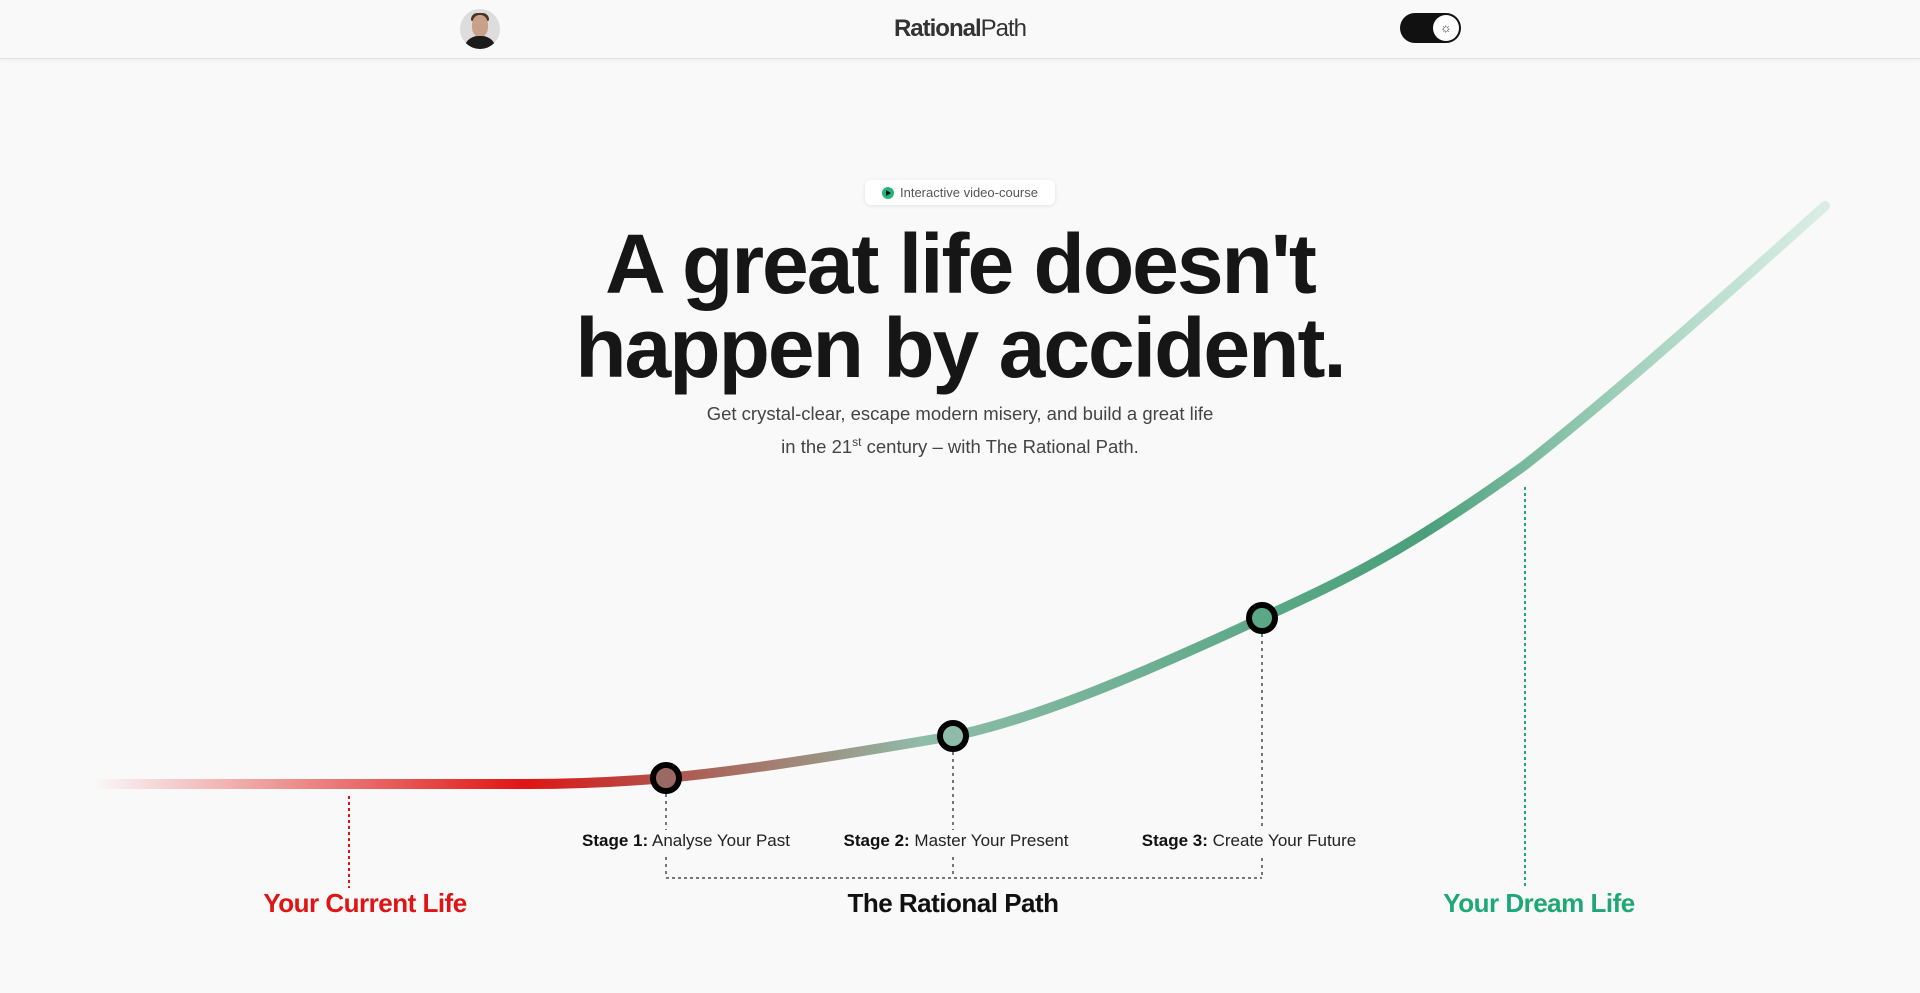 This screenshot has height=993, width=1920. What do you see at coordinates (1430, 28) in the screenshot?
I see `theme-toggle: ☼` at bounding box center [1430, 28].